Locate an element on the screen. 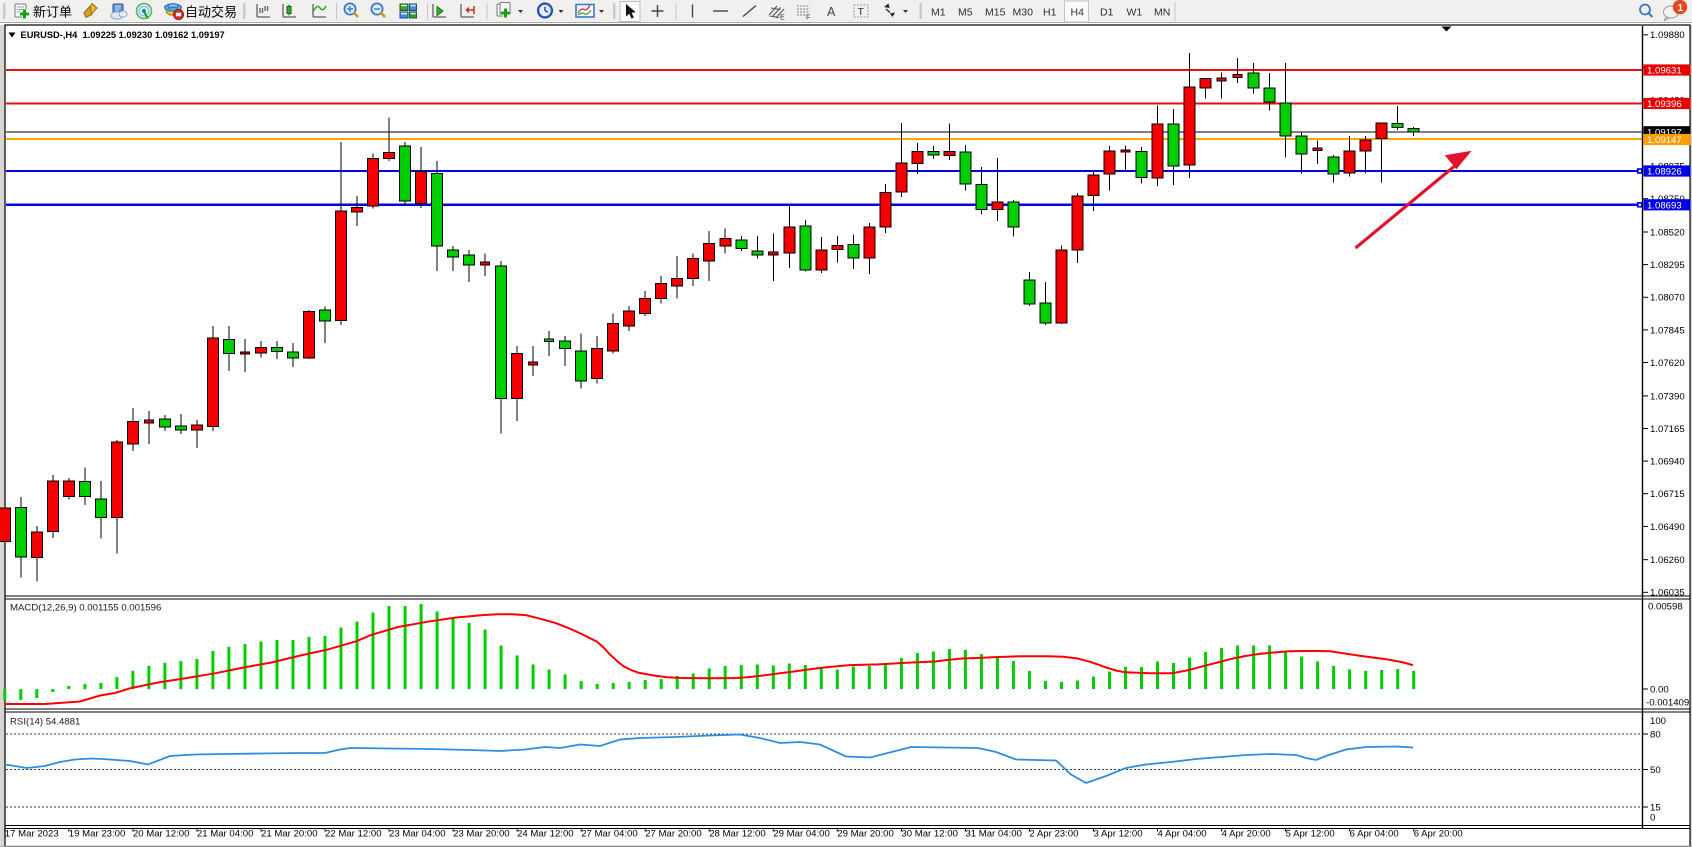 The width and height of the screenshot is (1692, 847). svg-text: 20 Mar 12:00 is located at coordinates (161, 834).